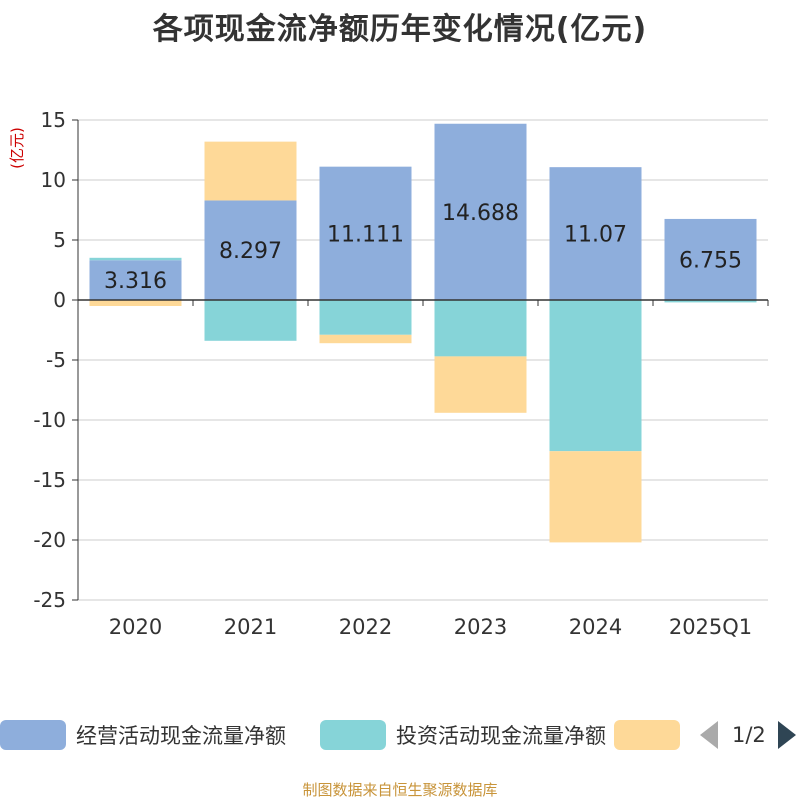 The height and width of the screenshot is (800, 800). I want to click on bar-s3-2023, so click(480, 384).